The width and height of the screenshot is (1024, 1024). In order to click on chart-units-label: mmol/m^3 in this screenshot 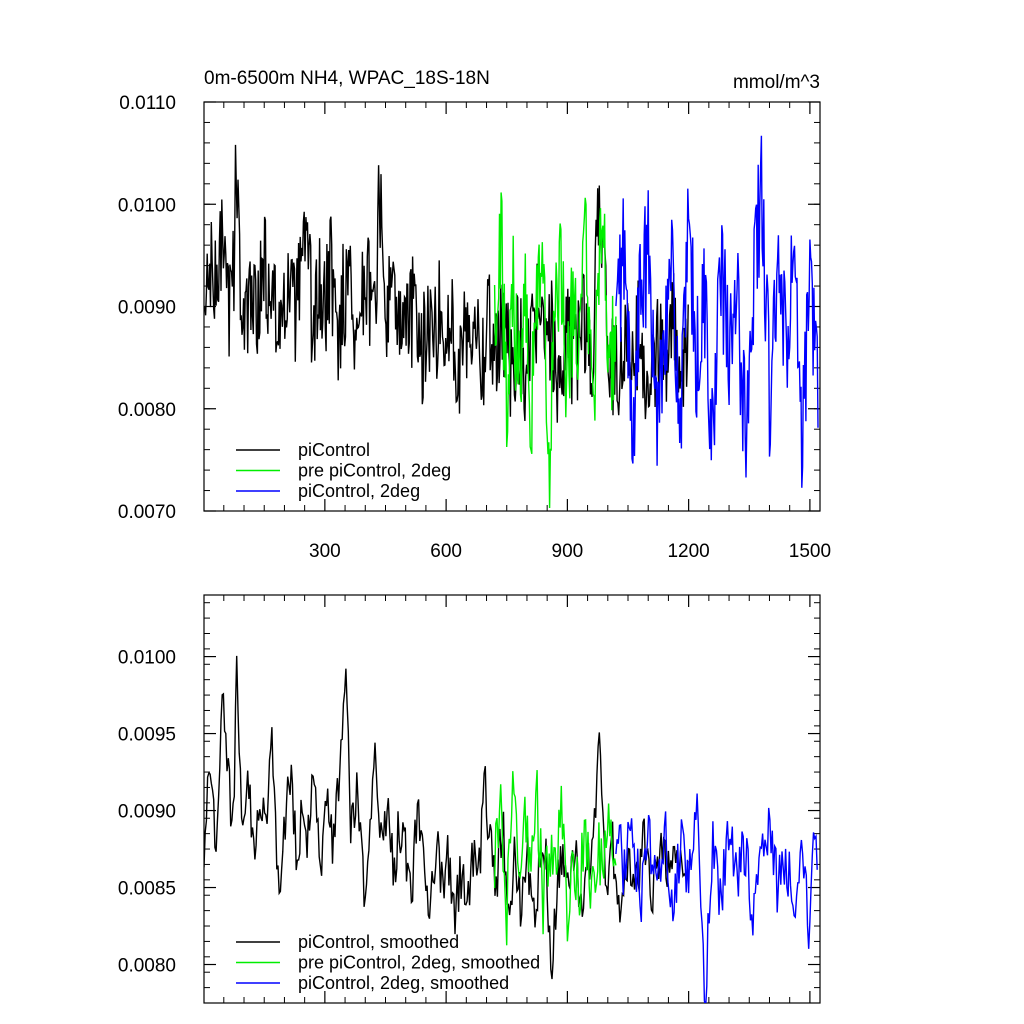, I will do `click(776, 82)`.